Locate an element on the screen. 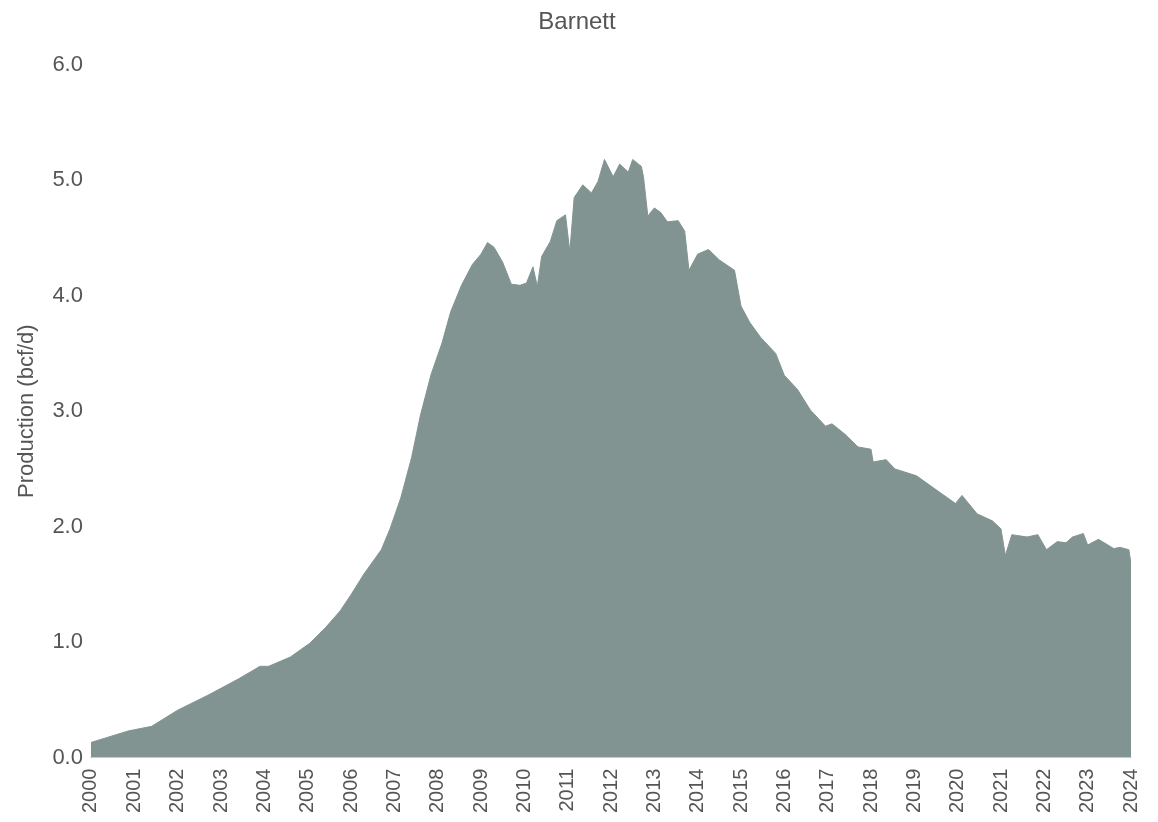 The height and width of the screenshot is (822, 1158). x-tick-label: 2012 is located at coordinates (609, 791).